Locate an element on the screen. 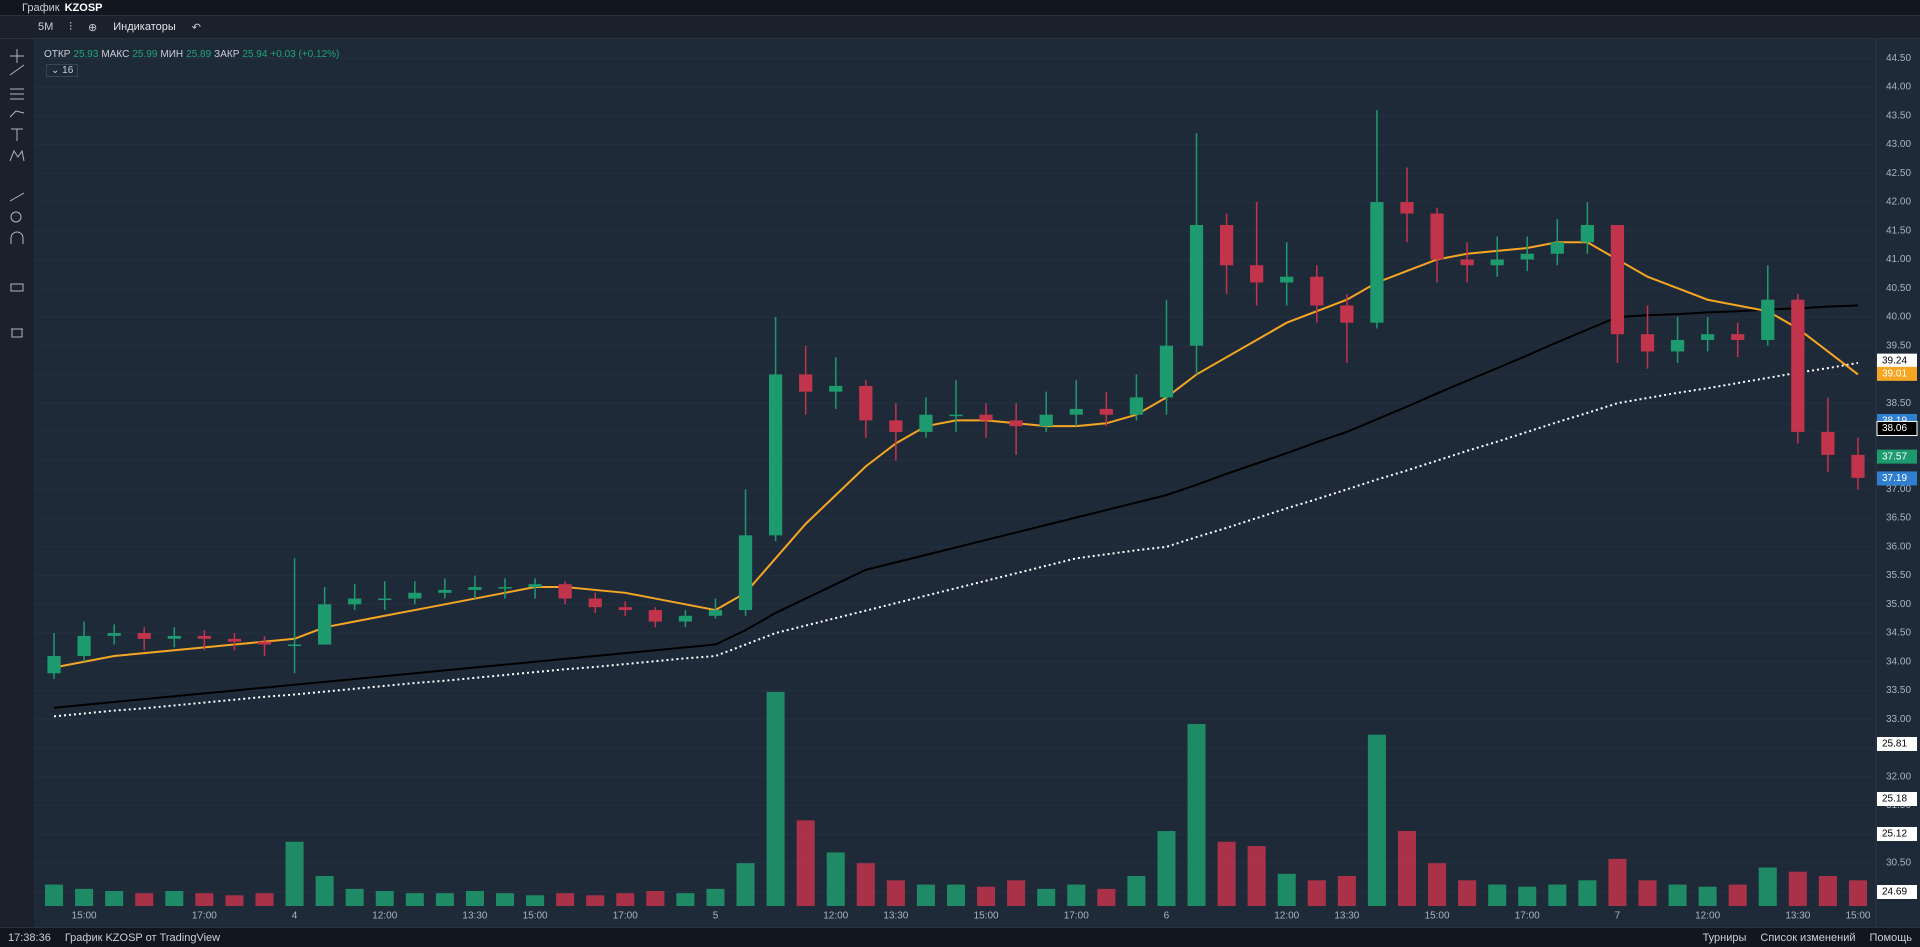 This screenshot has height=947, width=1920. brush-tool is located at coordinates (17, 114).